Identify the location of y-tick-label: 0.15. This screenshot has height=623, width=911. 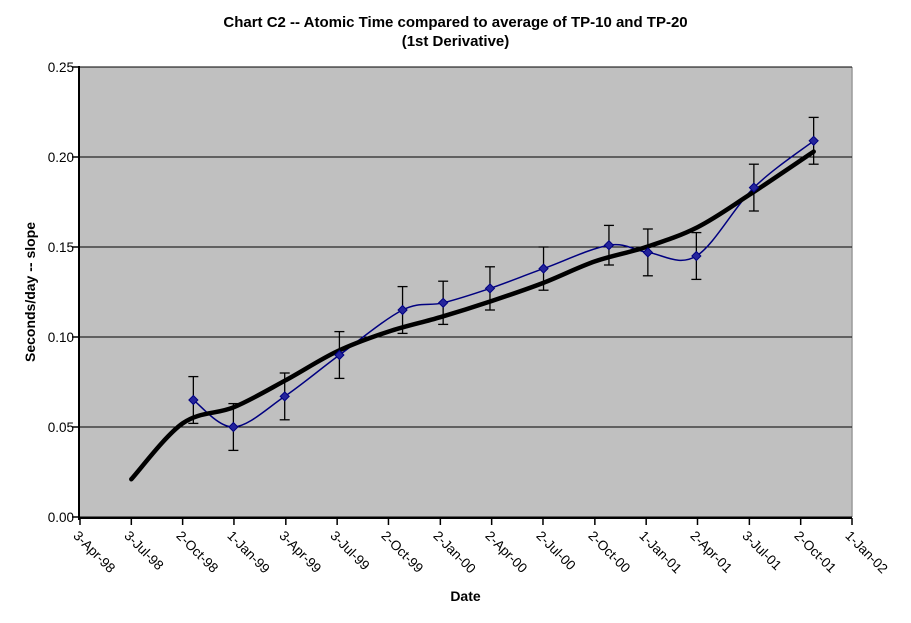
(60, 247).